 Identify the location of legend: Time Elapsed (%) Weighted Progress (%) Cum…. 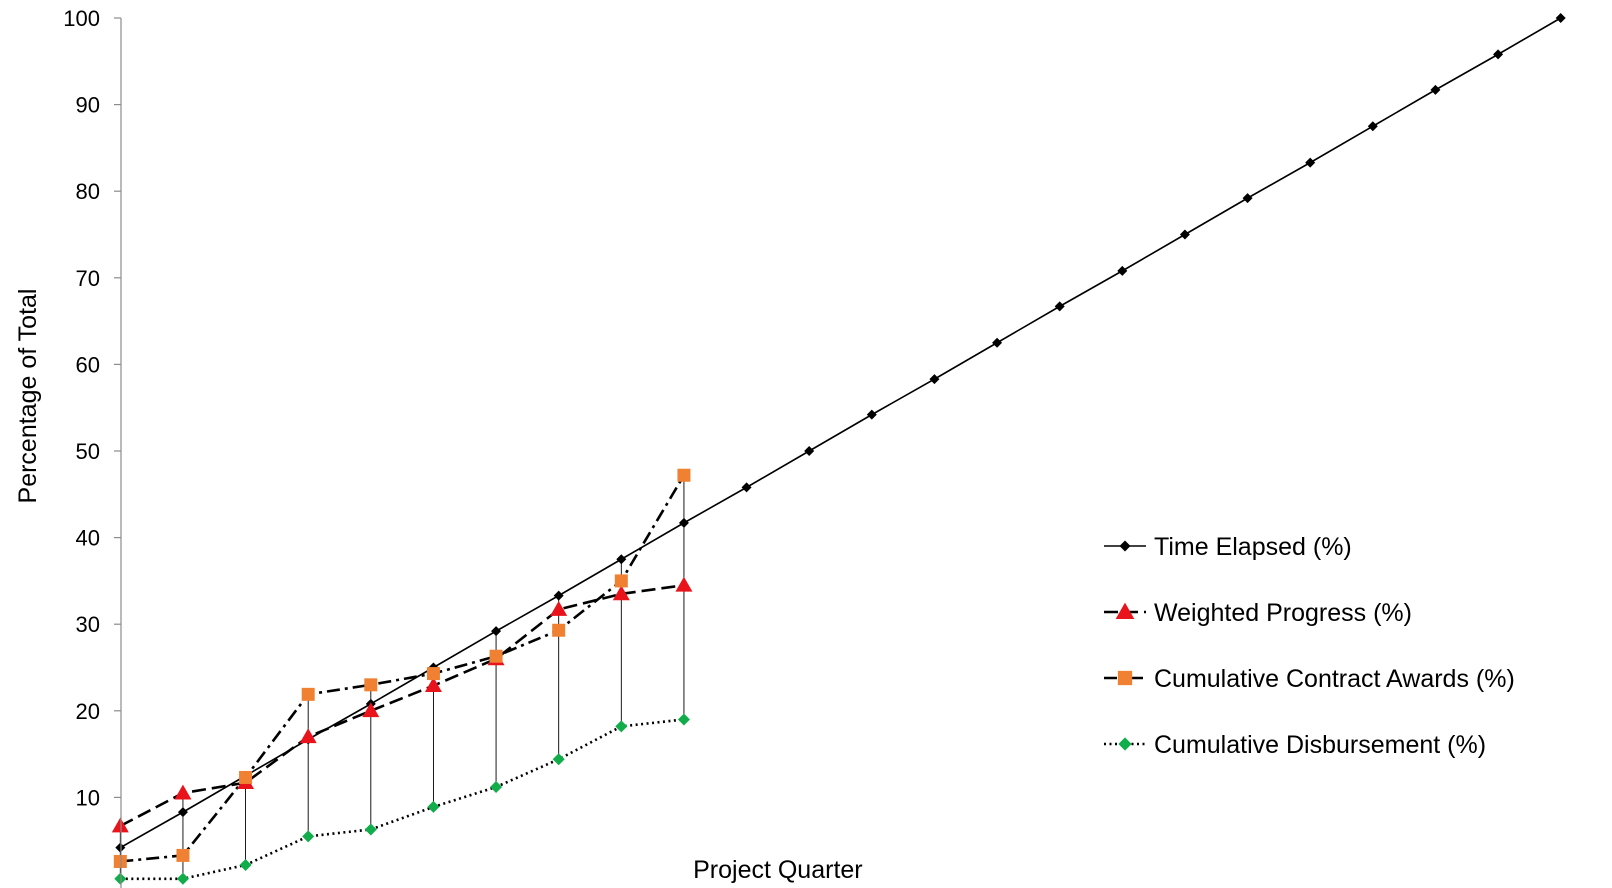
(1309, 646).